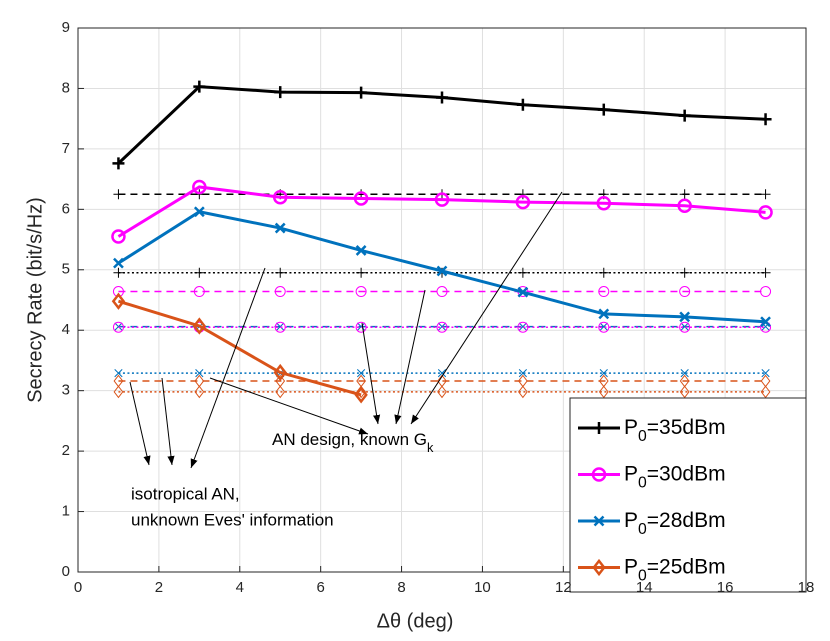  I want to click on y-tick-label: 5, so click(66, 269).